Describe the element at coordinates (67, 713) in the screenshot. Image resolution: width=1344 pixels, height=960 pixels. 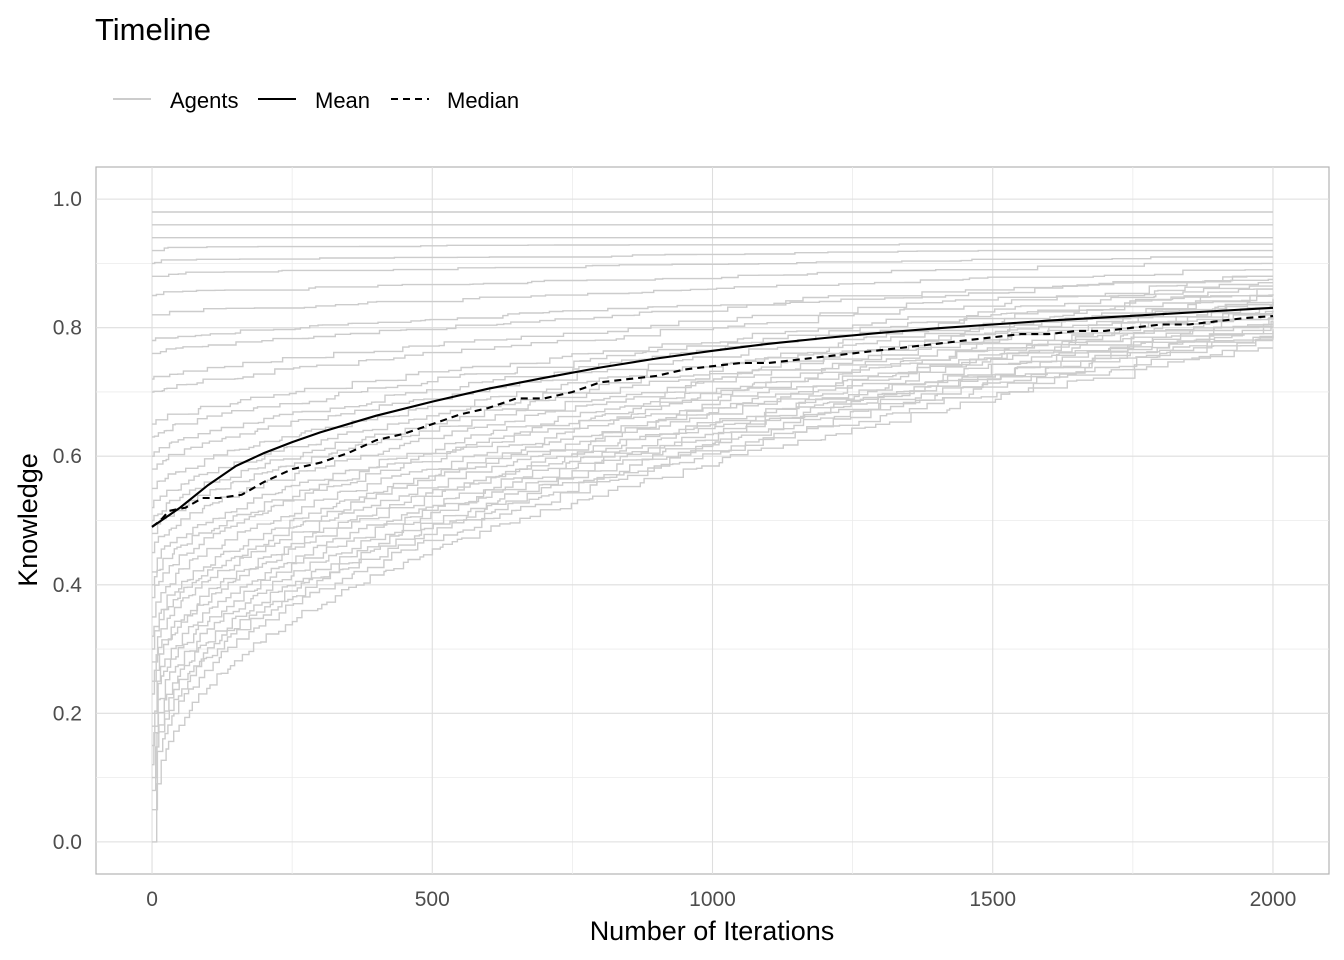
I see `y-tick-label: 0.2` at that location.